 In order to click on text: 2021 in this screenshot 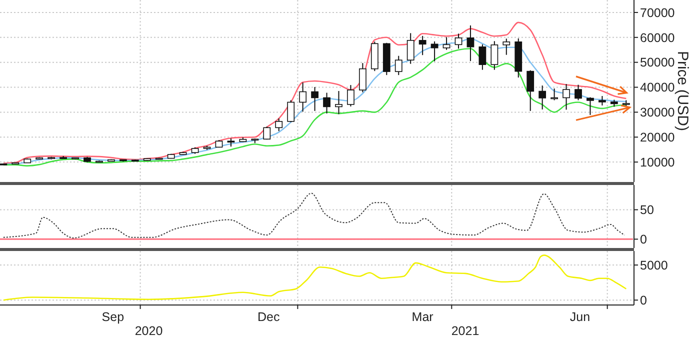, I will do `click(465, 331)`.